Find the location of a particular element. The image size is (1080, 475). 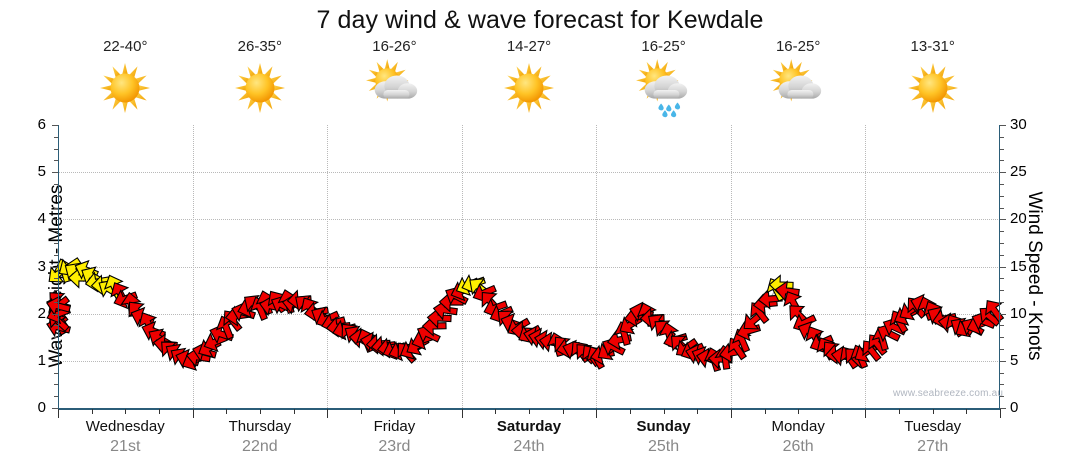

temperature-range: 22-40° is located at coordinates (125, 46).